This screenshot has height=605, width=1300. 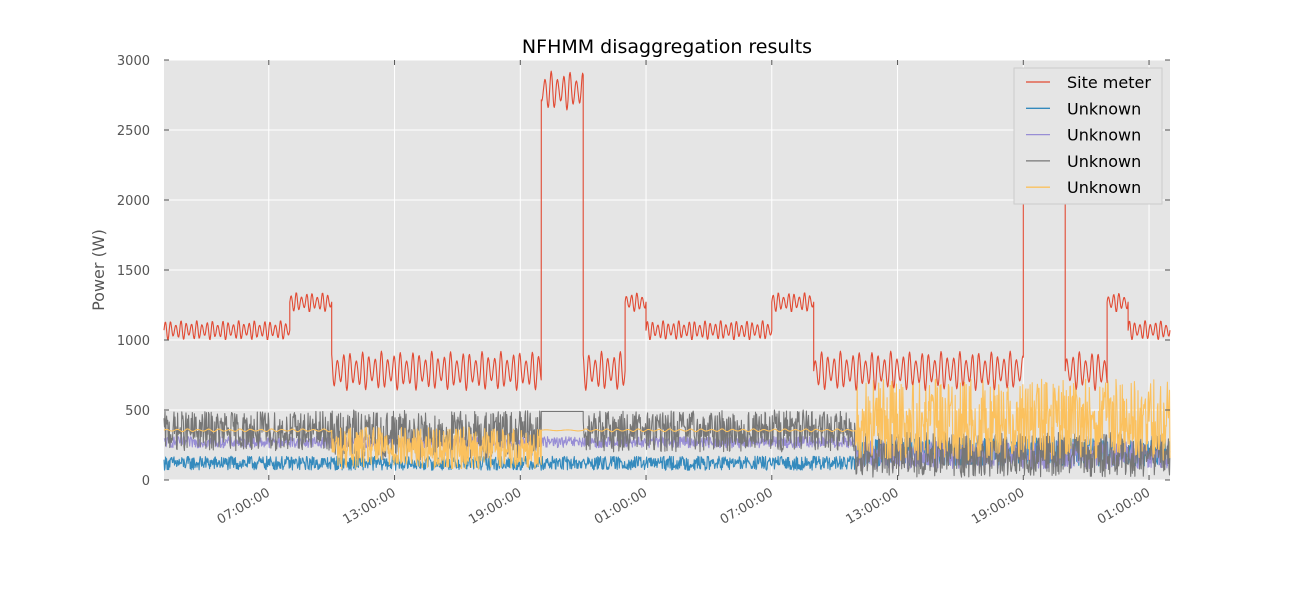 What do you see at coordinates (133, 271) in the screenshot?
I see `y-tick-label: 1500` at bounding box center [133, 271].